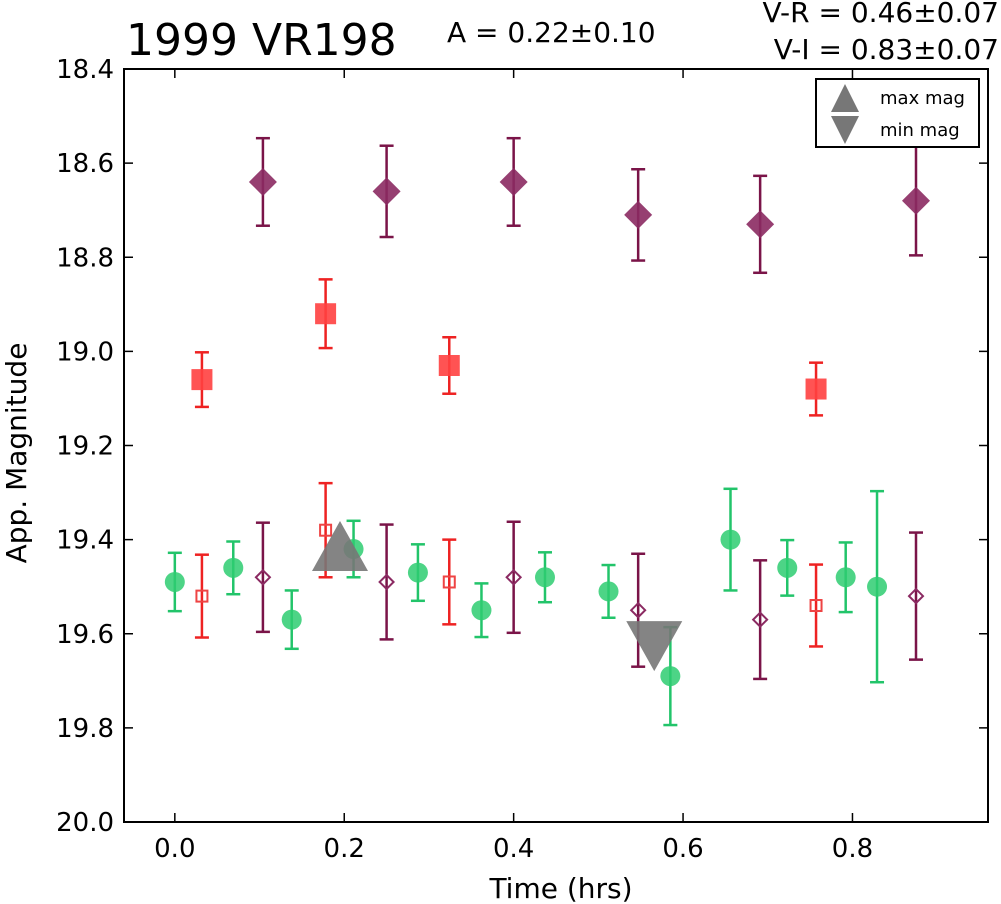 This screenshot has width=1001, height=904. I want to click on x-tick-label: 0.0, so click(174, 849).